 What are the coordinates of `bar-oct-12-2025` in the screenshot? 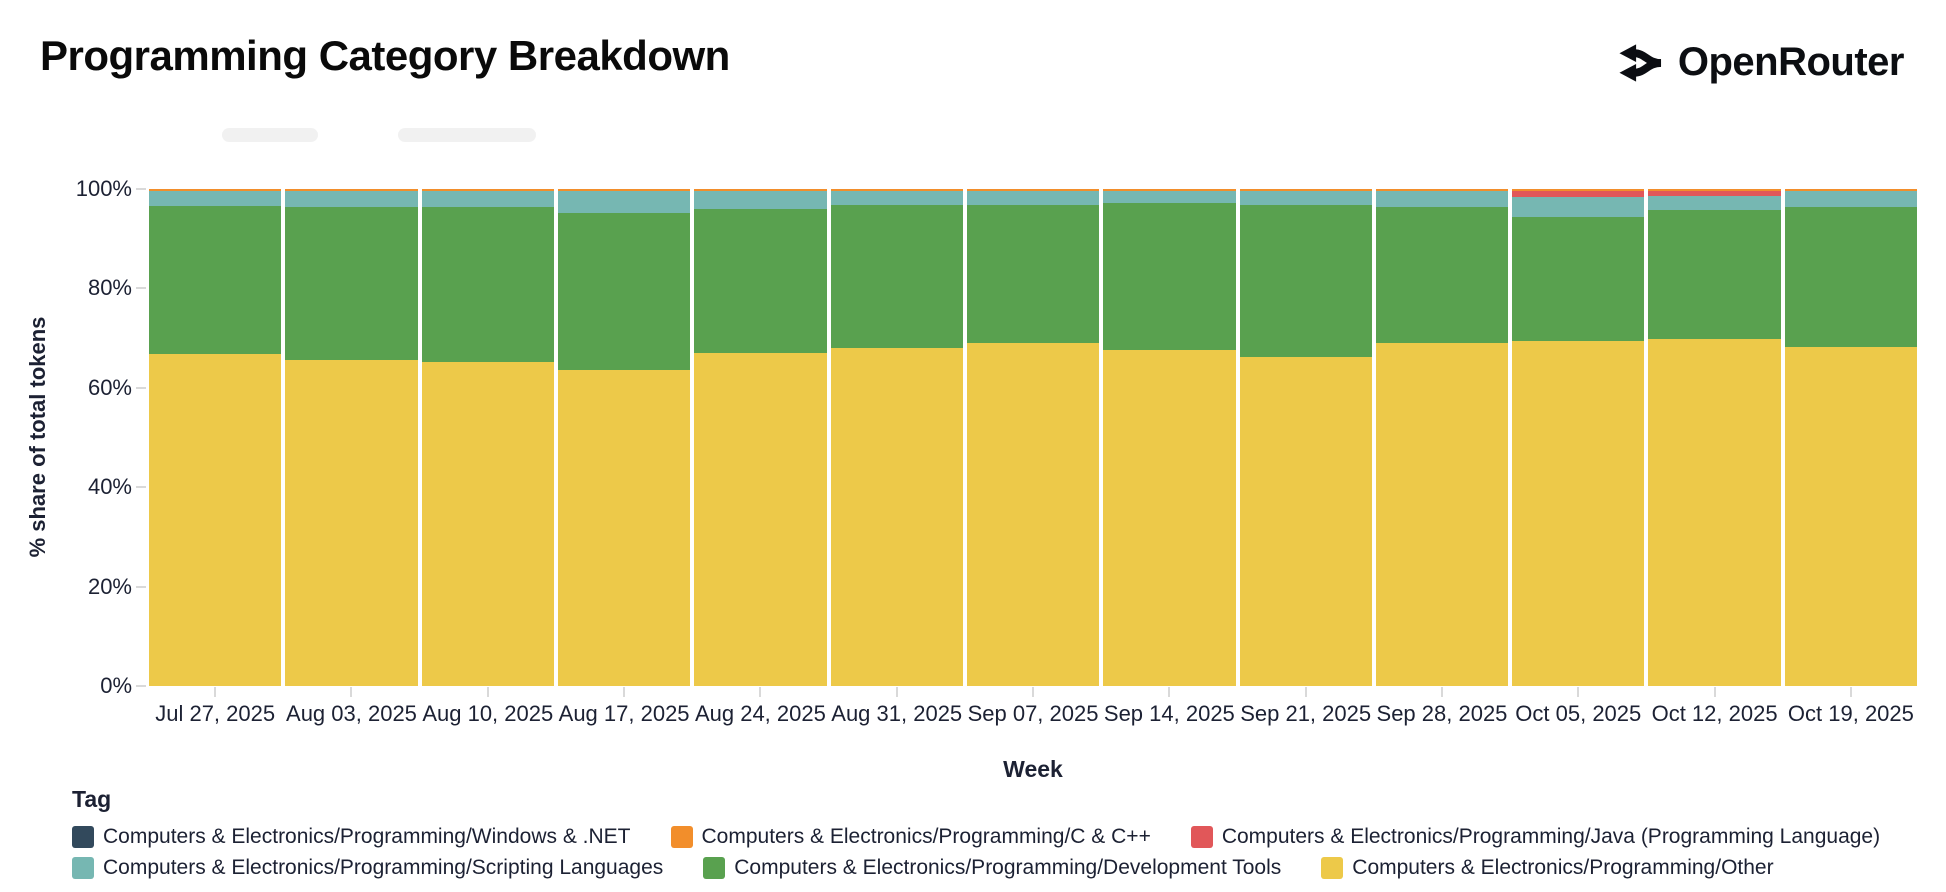 It's located at (1714, 437).